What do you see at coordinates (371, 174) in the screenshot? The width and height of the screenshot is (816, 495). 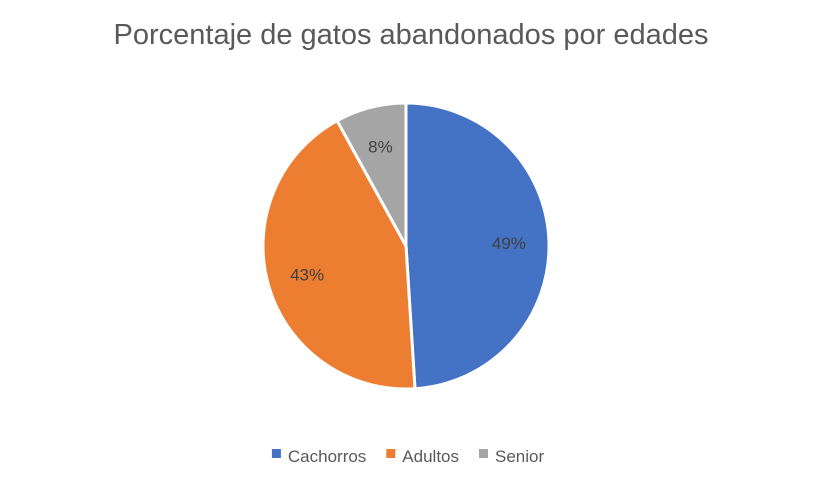 I see `pie-slice-senior` at bounding box center [371, 174].